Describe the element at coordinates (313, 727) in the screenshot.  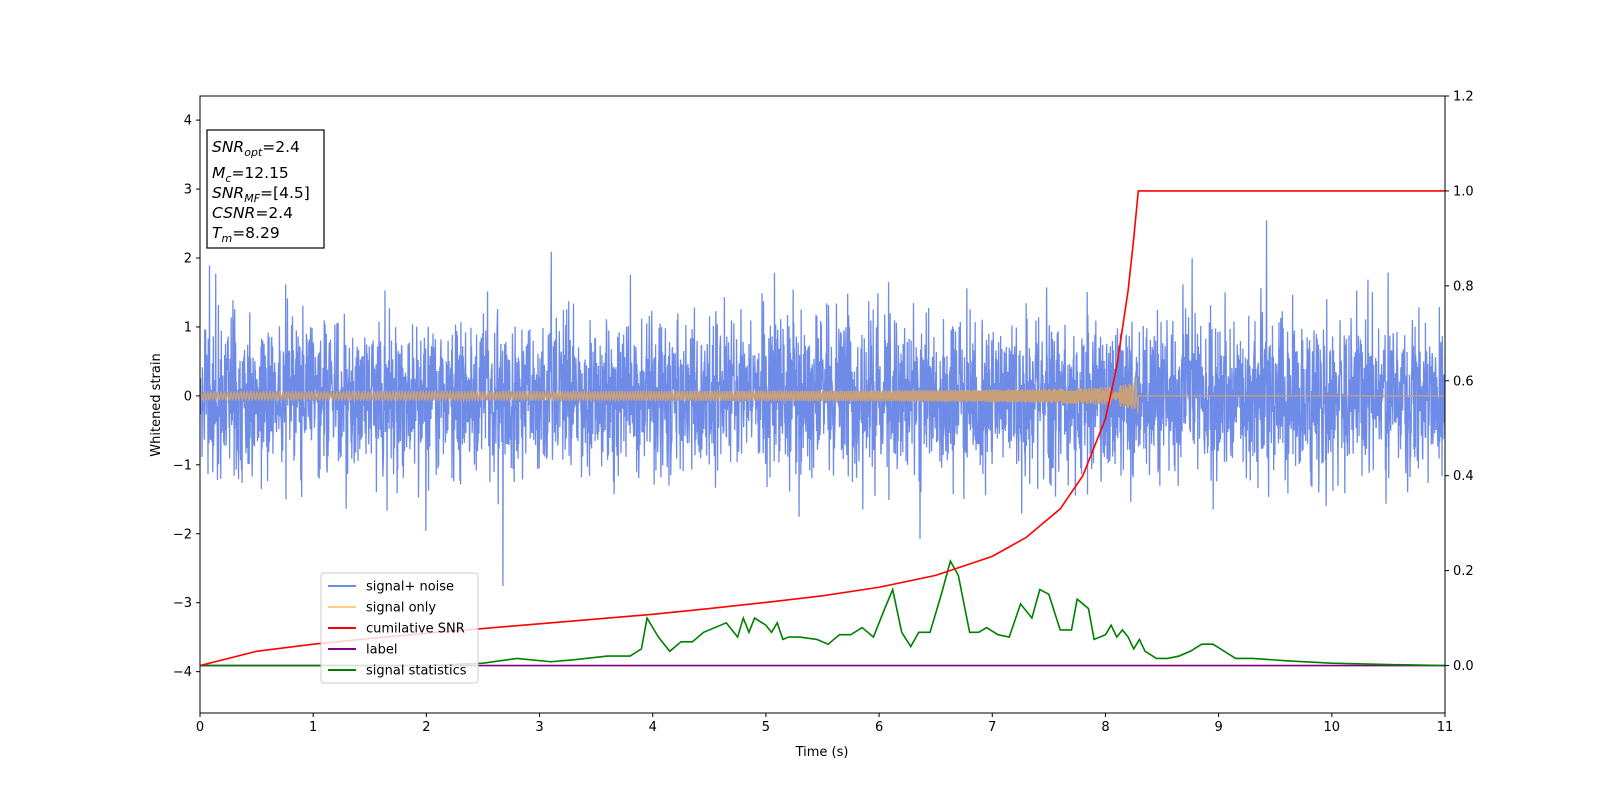
I see `x-tick-label: 1` at that location.